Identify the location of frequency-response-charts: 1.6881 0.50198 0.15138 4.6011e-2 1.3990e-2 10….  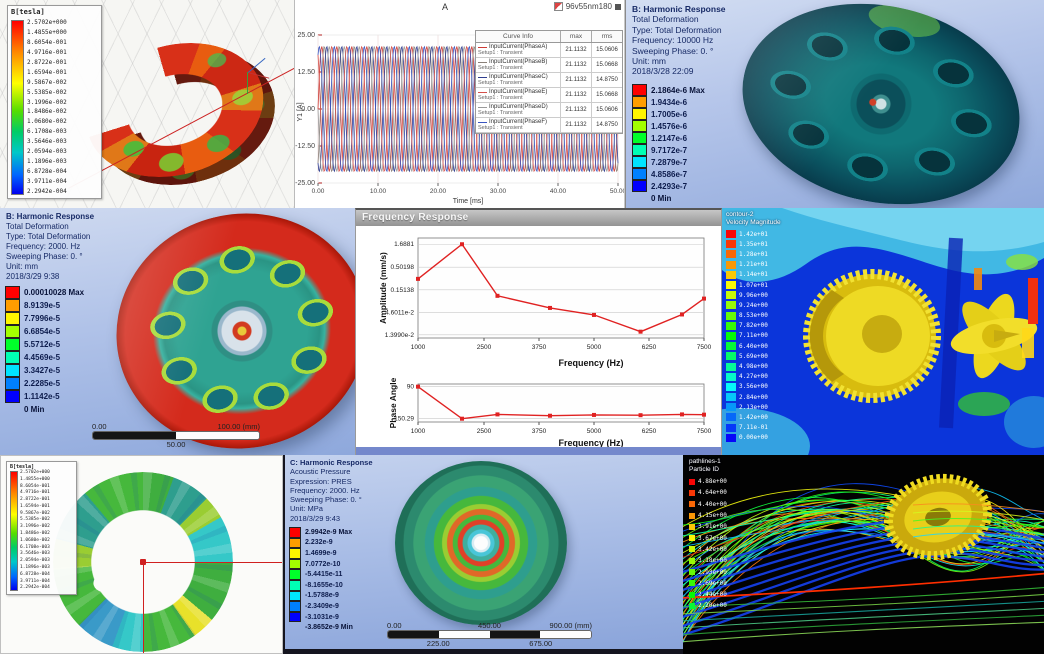
(538, 337).